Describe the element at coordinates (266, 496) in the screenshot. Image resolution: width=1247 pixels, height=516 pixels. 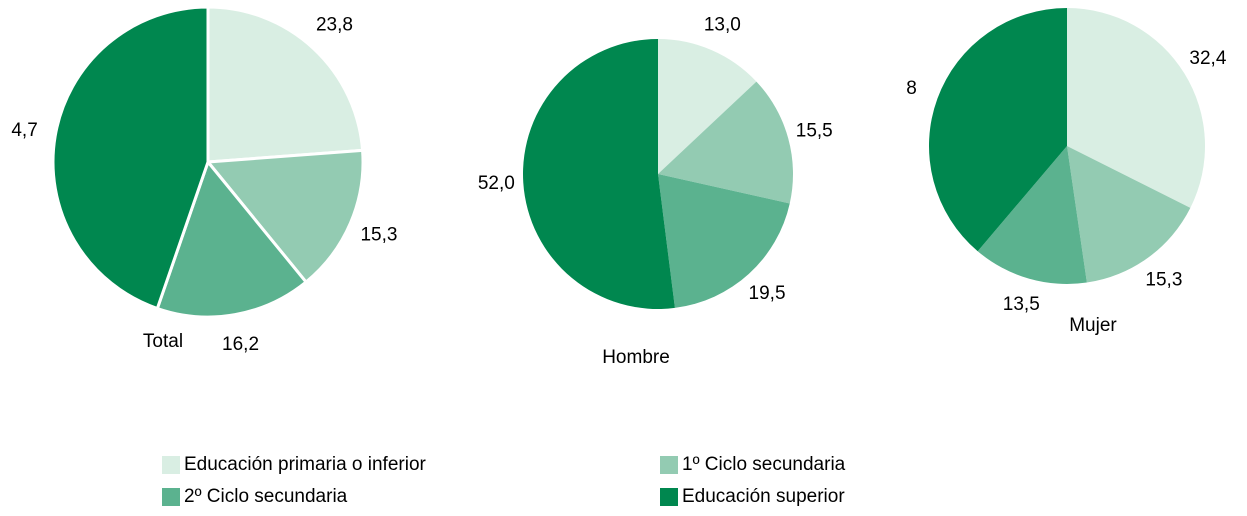
I see `legend-label: 2º Ciclo secundaria` at that location.